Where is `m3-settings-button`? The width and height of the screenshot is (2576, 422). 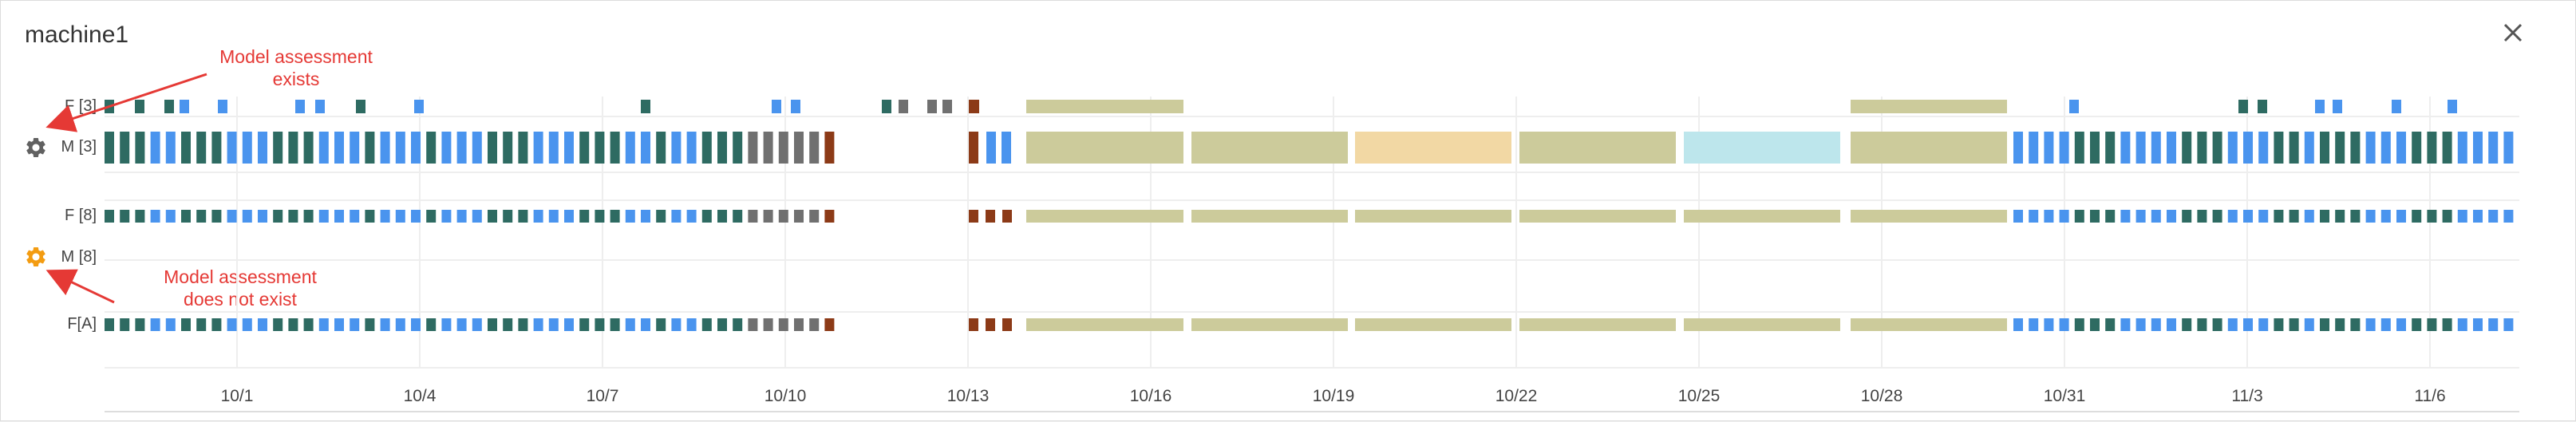
m3-settings-button is located at coordinates (36, 148).